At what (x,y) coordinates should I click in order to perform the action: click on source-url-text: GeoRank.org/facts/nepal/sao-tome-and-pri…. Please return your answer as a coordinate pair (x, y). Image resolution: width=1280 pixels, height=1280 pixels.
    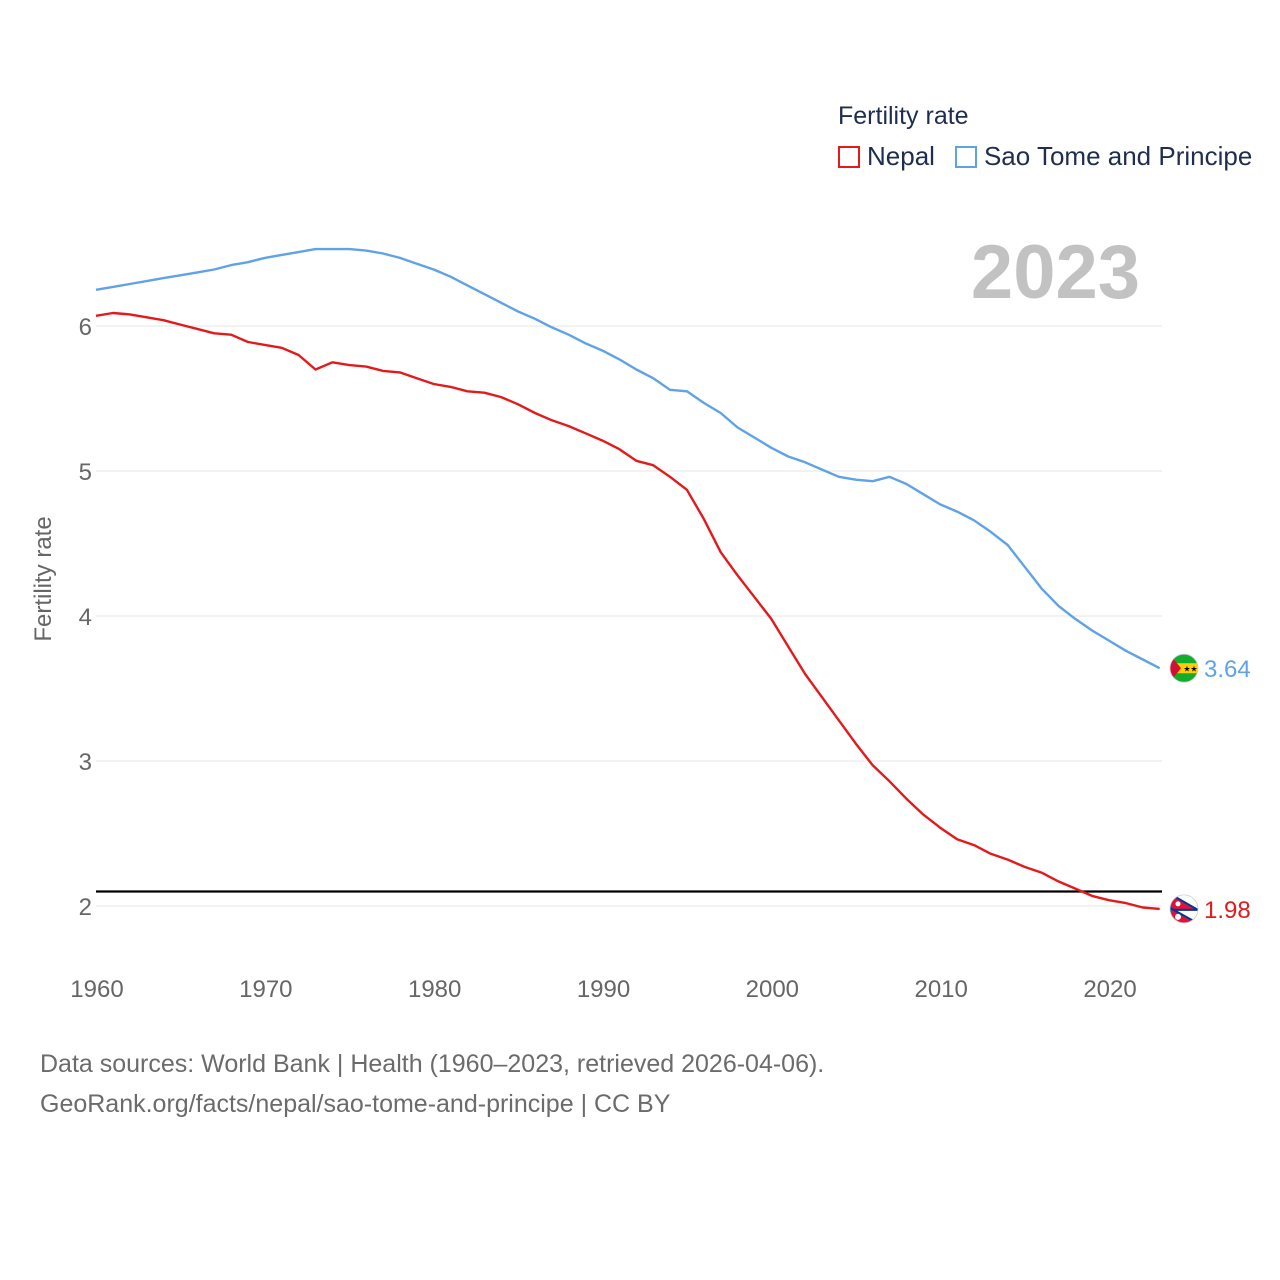
    Looking at the image, I should click on (355, 1104).